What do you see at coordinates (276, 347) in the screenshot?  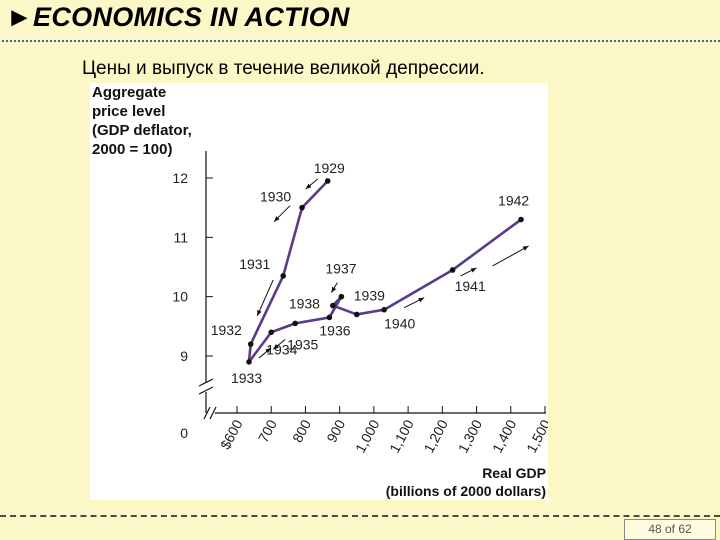 I see `arrow-1935-head` at bounding box center [276, 347].